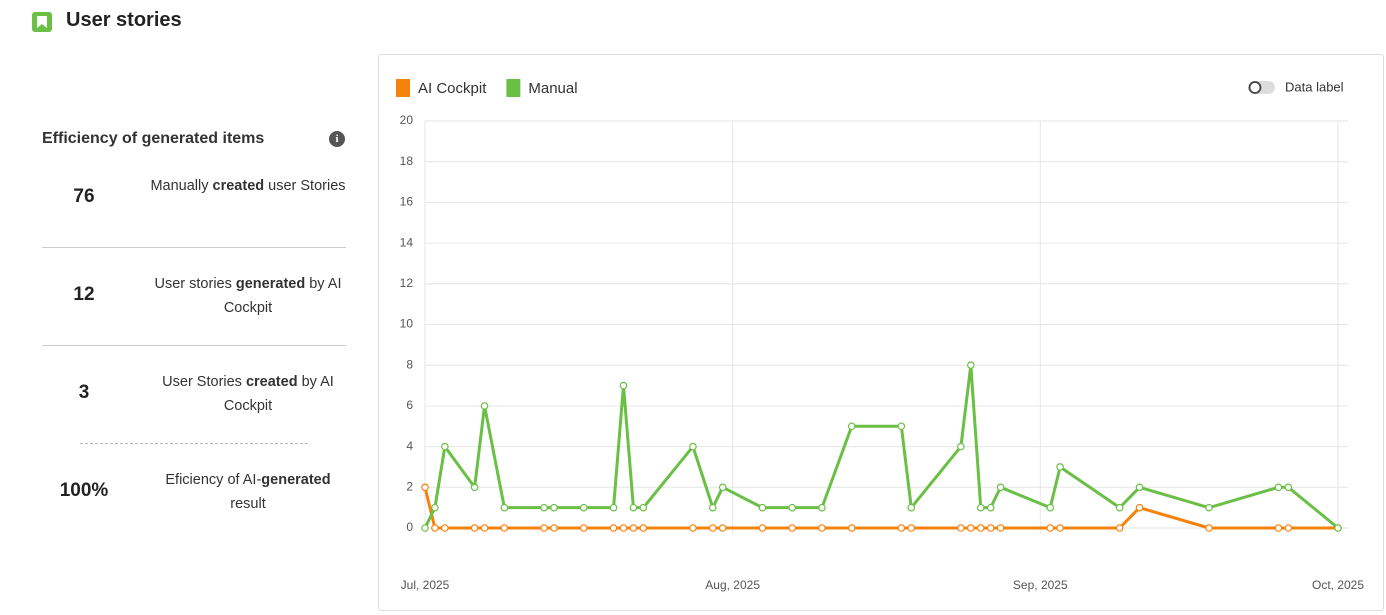 The height and width of the screenshot is (615, 1386). I want to click on metric-label: Eficiency of AI-generated result, so click(248, 492).